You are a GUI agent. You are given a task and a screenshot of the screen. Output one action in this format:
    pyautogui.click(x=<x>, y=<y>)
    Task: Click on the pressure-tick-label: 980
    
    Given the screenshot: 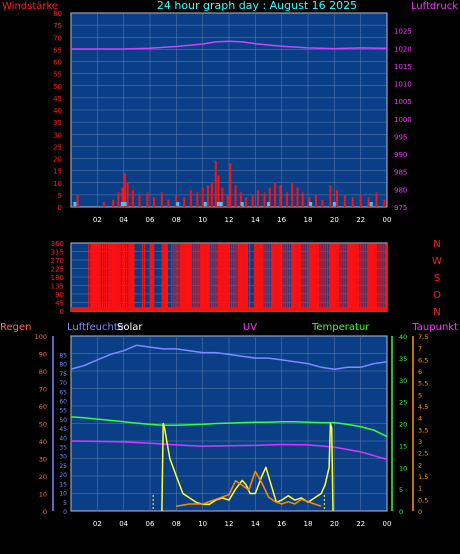 What is the action you would take?
    pyautogui.click(x=400, y=190)
    